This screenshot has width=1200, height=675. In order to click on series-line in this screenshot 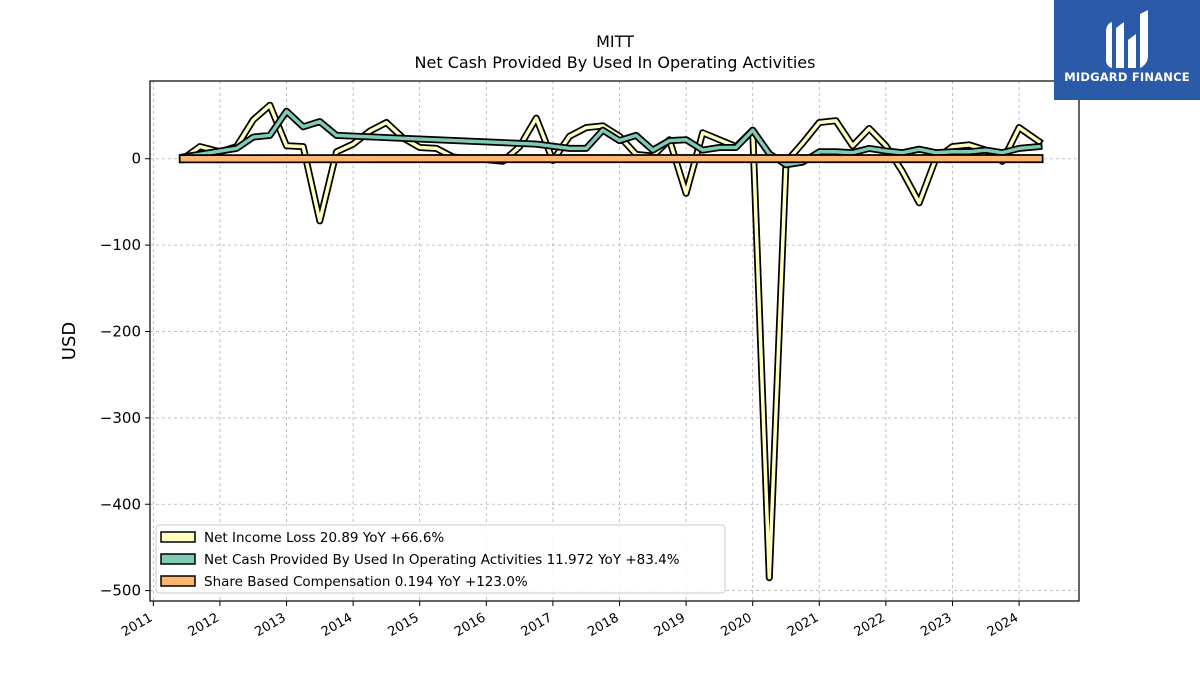, I will do `click(611, 138)`.